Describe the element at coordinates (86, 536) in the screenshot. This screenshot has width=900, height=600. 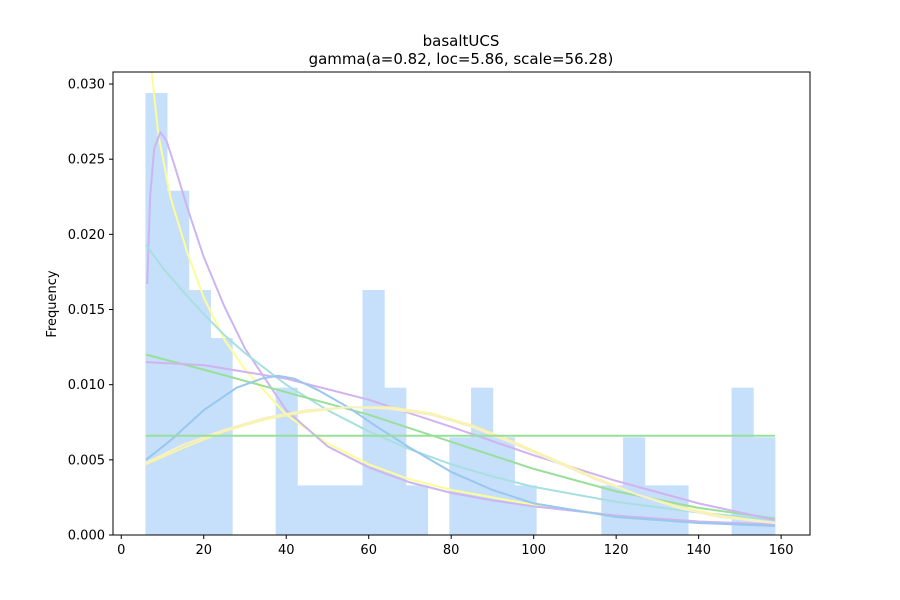
I see `y-tick-label: 0.000` at that location.